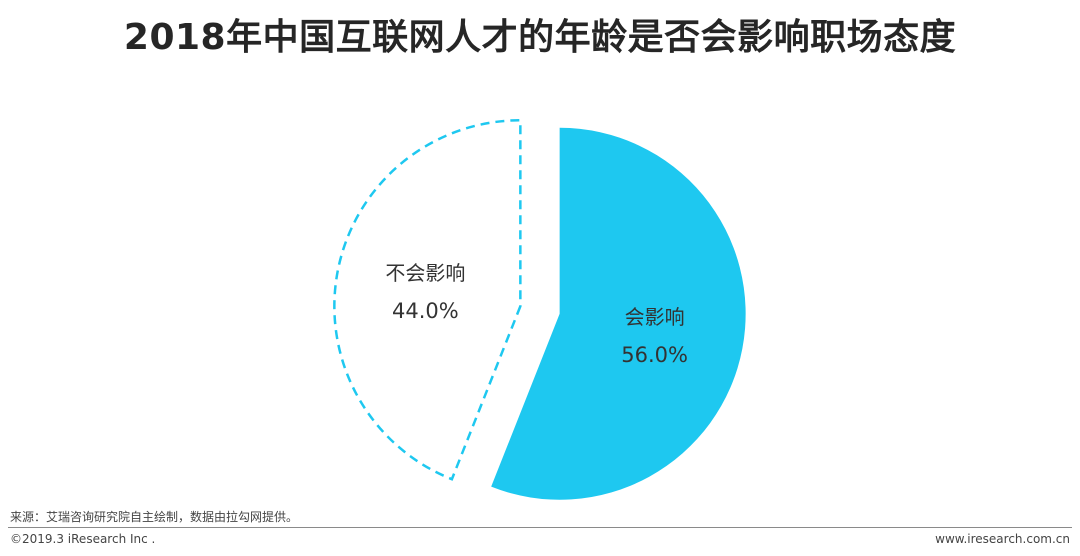 This screenshot has height=556, width=1080. What do you see at coordinates (540, 37) in the screenshot?
I see `chart-title: 2018年中国互联网人才的年龄是否会影响职场态度` at bounding box center [540, 37].